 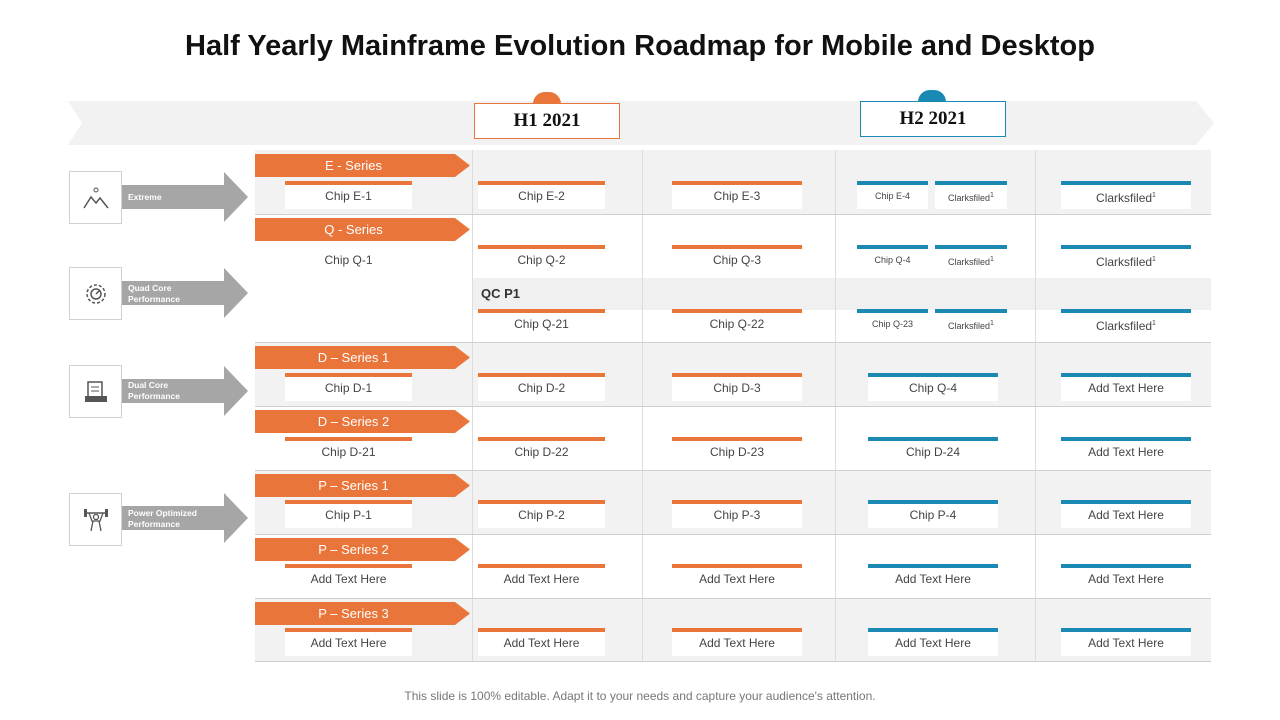 What do you see at coordinates (154, 293) in the screenshot?
I see `category-label-quad-core: Quad Core Performance` at bounding box center [154, 293].